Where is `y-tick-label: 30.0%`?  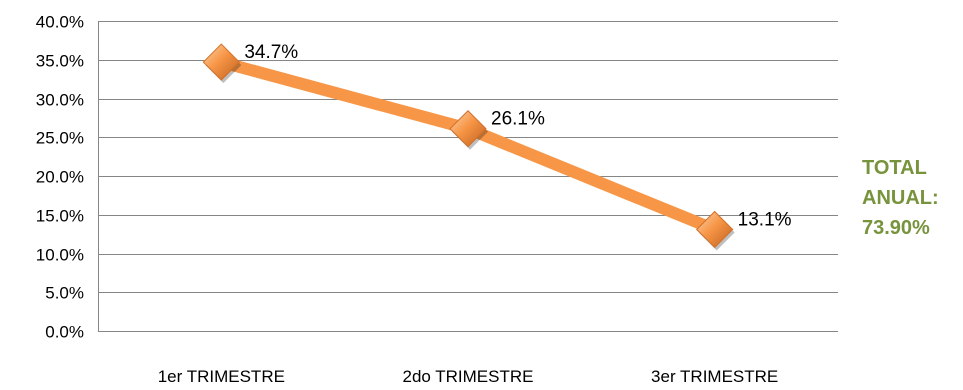 y-tick-label: 30.0% is located at coordinates (60, 100).